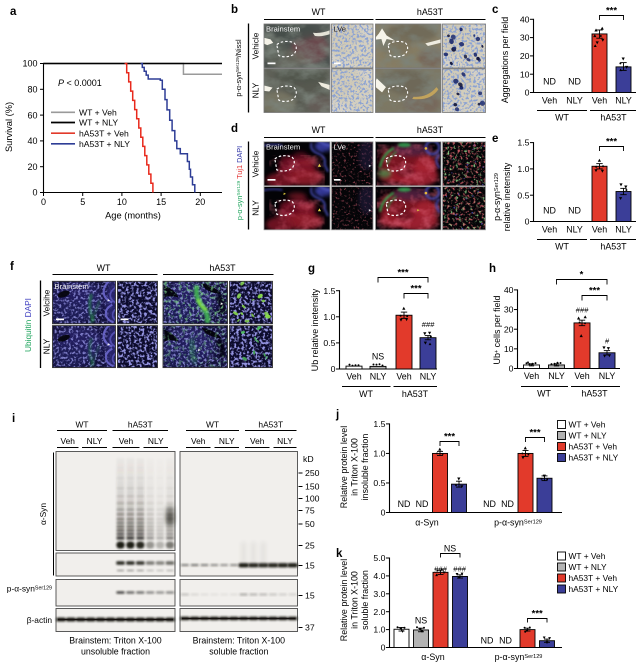  Describe the element at coordinates (28, 325) in the screenshot. I see `svg-text: Ubiquitin DAPI` at that location.